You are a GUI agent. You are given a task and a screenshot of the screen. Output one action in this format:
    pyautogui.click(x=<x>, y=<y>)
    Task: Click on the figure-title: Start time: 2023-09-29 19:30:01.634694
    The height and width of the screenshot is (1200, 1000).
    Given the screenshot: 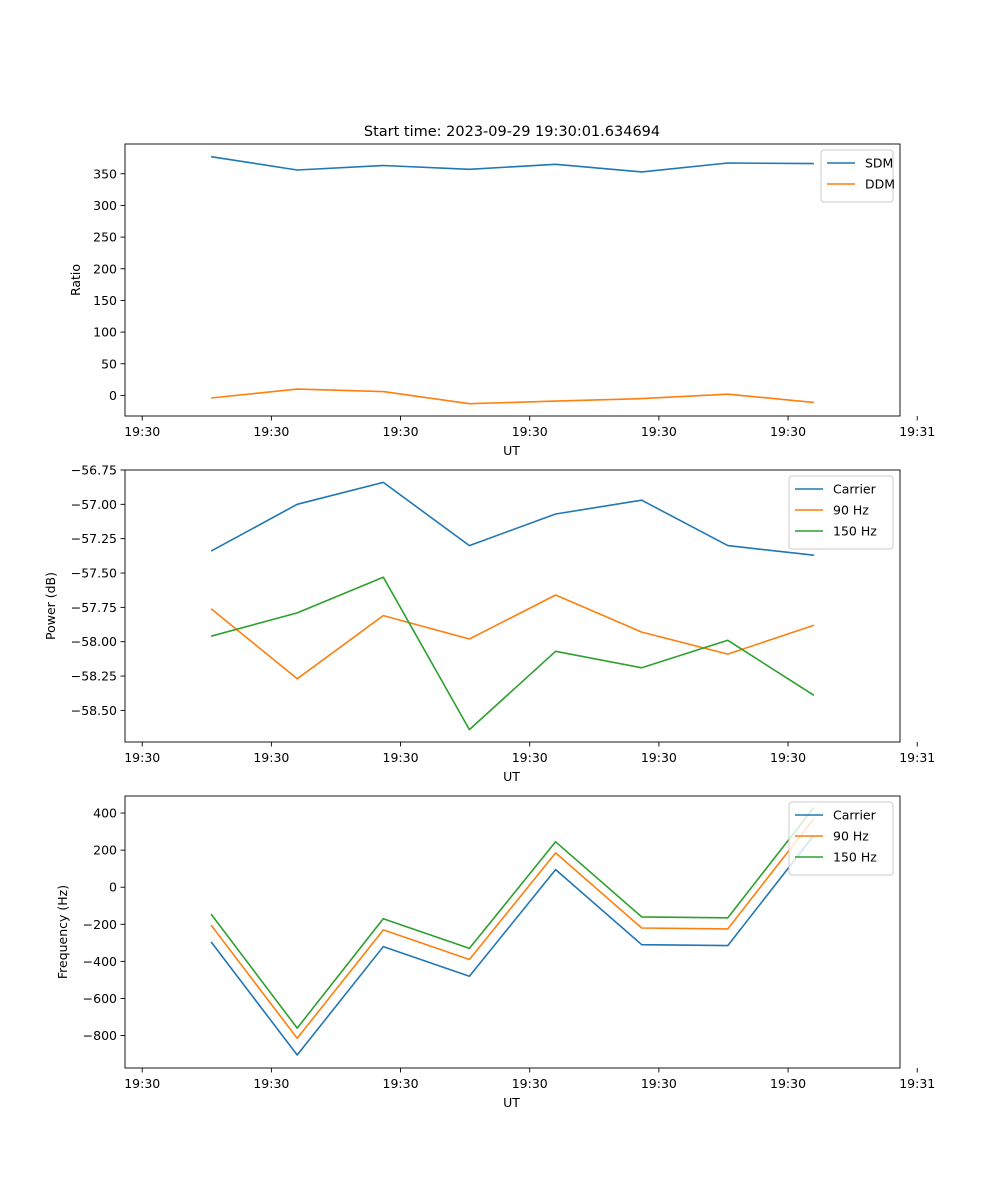 What is the action you would take?
    pyautogui.click(x=512, y=132)
    